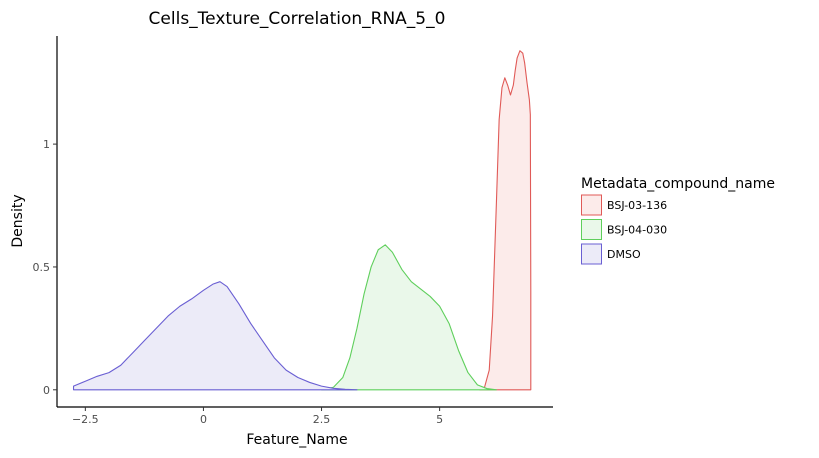  What do you see at coordinates (637, 205) in the screenshot?
I see `legend-label-bsj-03-136: BSJ-03-136` at bounding box center [637, 205].